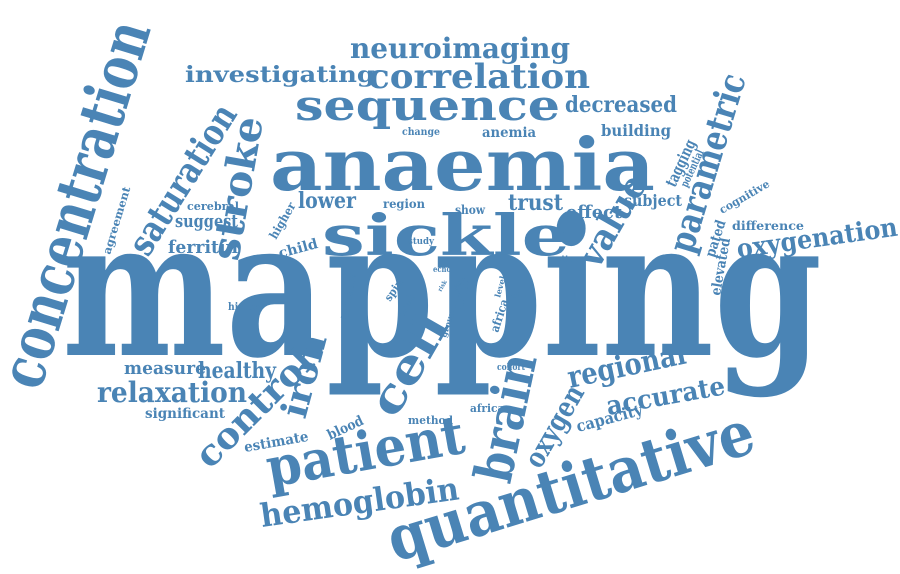 This screenshot has width=900, height=574. What do you see at coordinates (165, 368) in the screenshot?
I see `word-measure: measure` at bounding box center [165, 368].